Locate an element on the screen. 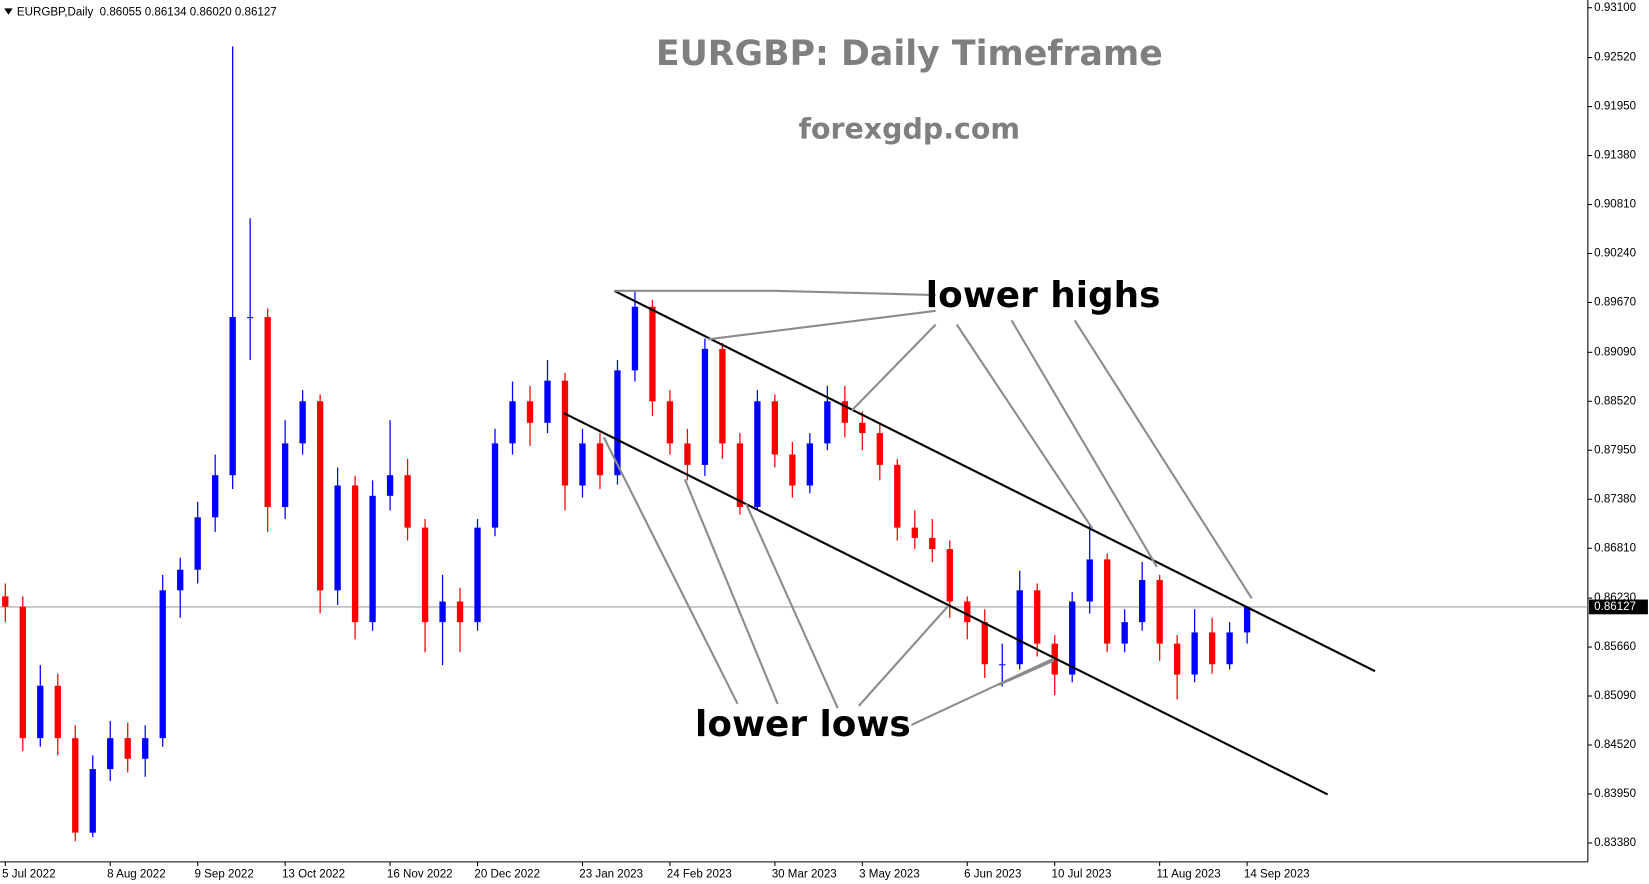 This screenshot has height=884, width=1649. y-tick-label: 0.90810 is located at coordinates (1615, 205).